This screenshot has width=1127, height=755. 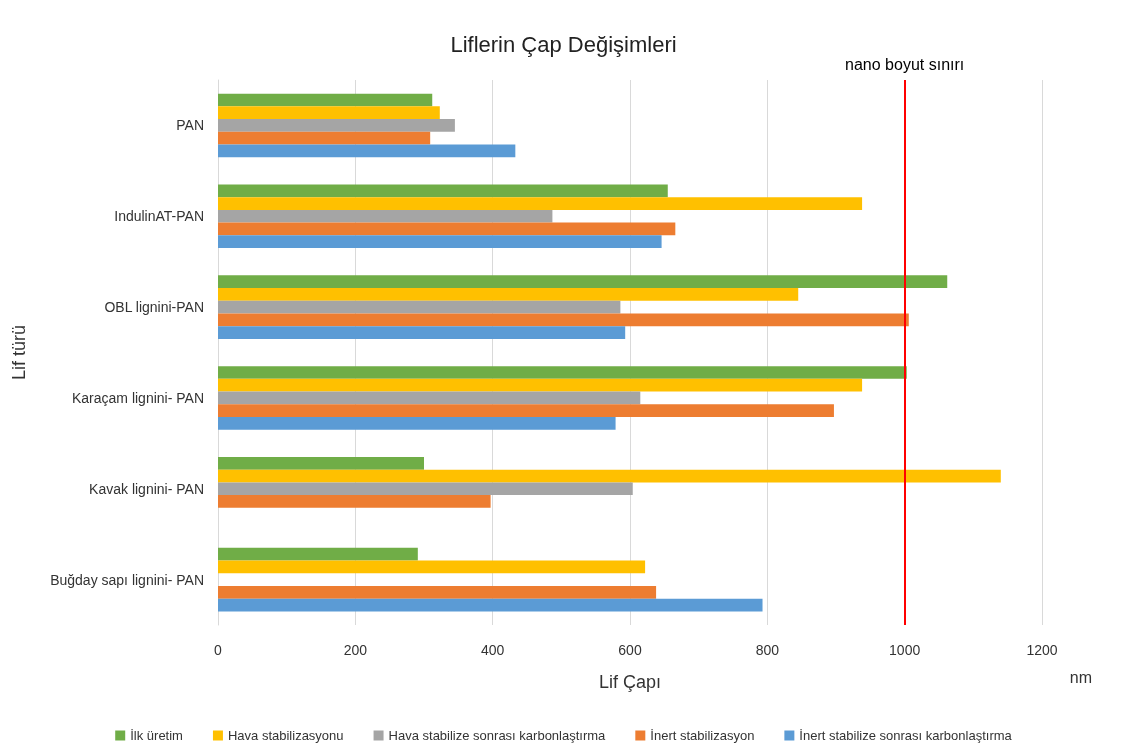 I want to click on legend-label: İlk üretim, so click(x=156, y=735).